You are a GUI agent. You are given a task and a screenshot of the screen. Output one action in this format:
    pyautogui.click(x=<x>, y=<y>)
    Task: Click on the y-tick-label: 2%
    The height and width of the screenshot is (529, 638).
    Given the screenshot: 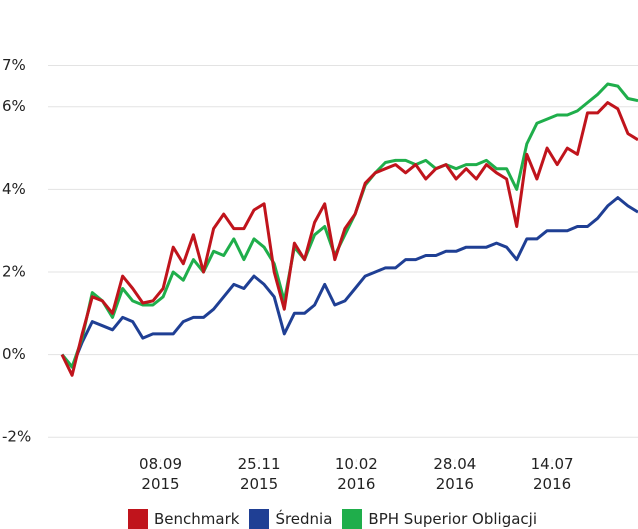 What is the action you would take?
    pyautogui.click(x=14, y=271)
    